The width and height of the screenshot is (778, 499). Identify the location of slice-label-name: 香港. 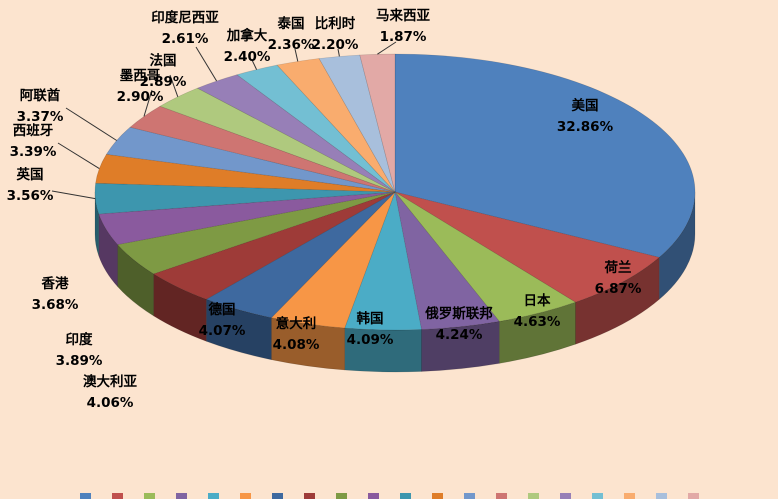
(55, 283).